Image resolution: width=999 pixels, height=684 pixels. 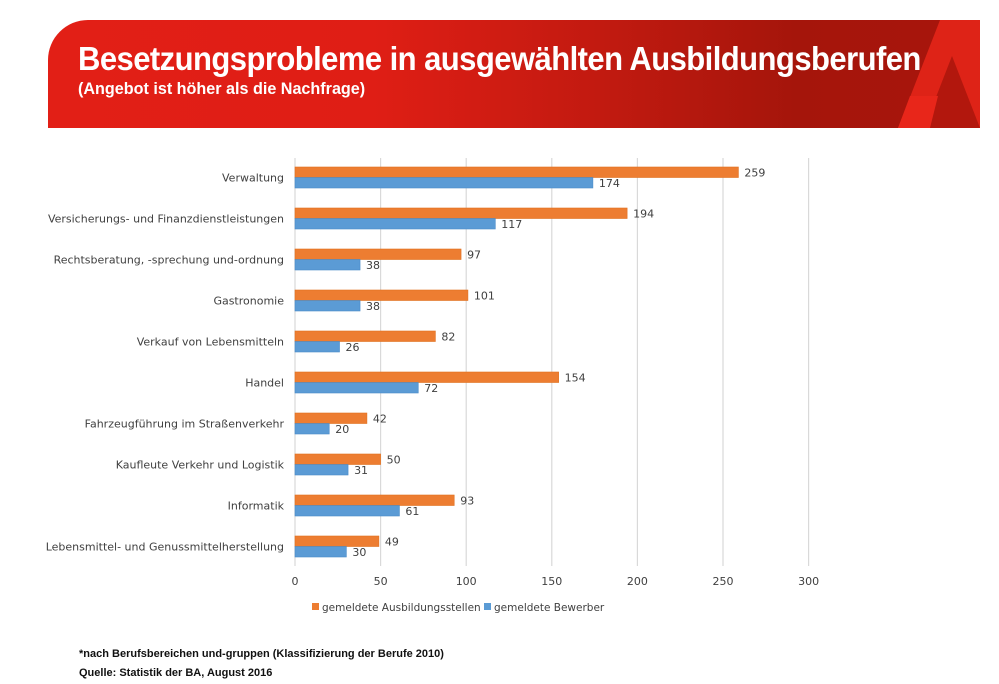 I want to click on data-label: 259, so click(x=754, y=173).